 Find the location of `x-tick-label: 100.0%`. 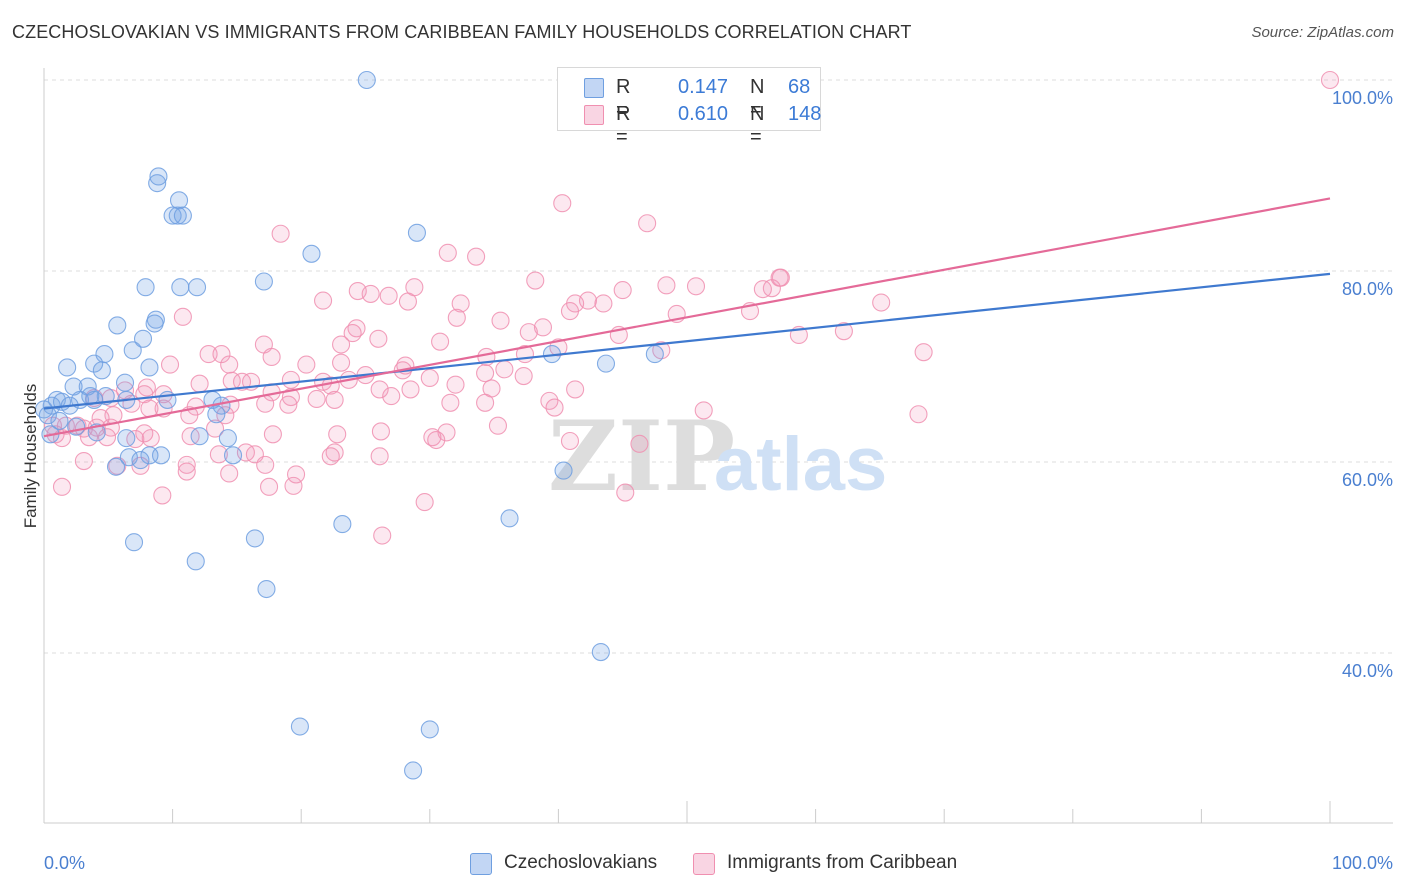

x-tick-label: 100.0% is located at coordinates (1362, 863).